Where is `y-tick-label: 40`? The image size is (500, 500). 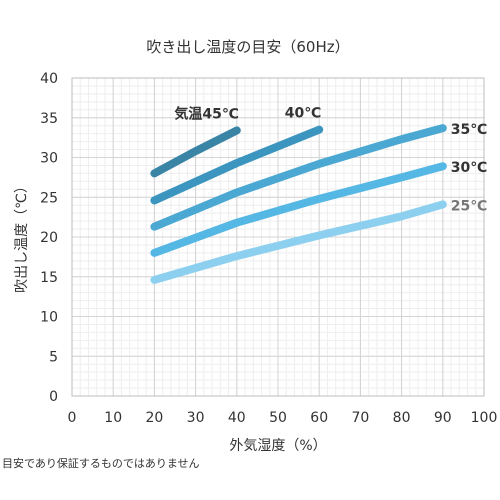 y-tick-label: 40 is located at coordinates (49, 79).